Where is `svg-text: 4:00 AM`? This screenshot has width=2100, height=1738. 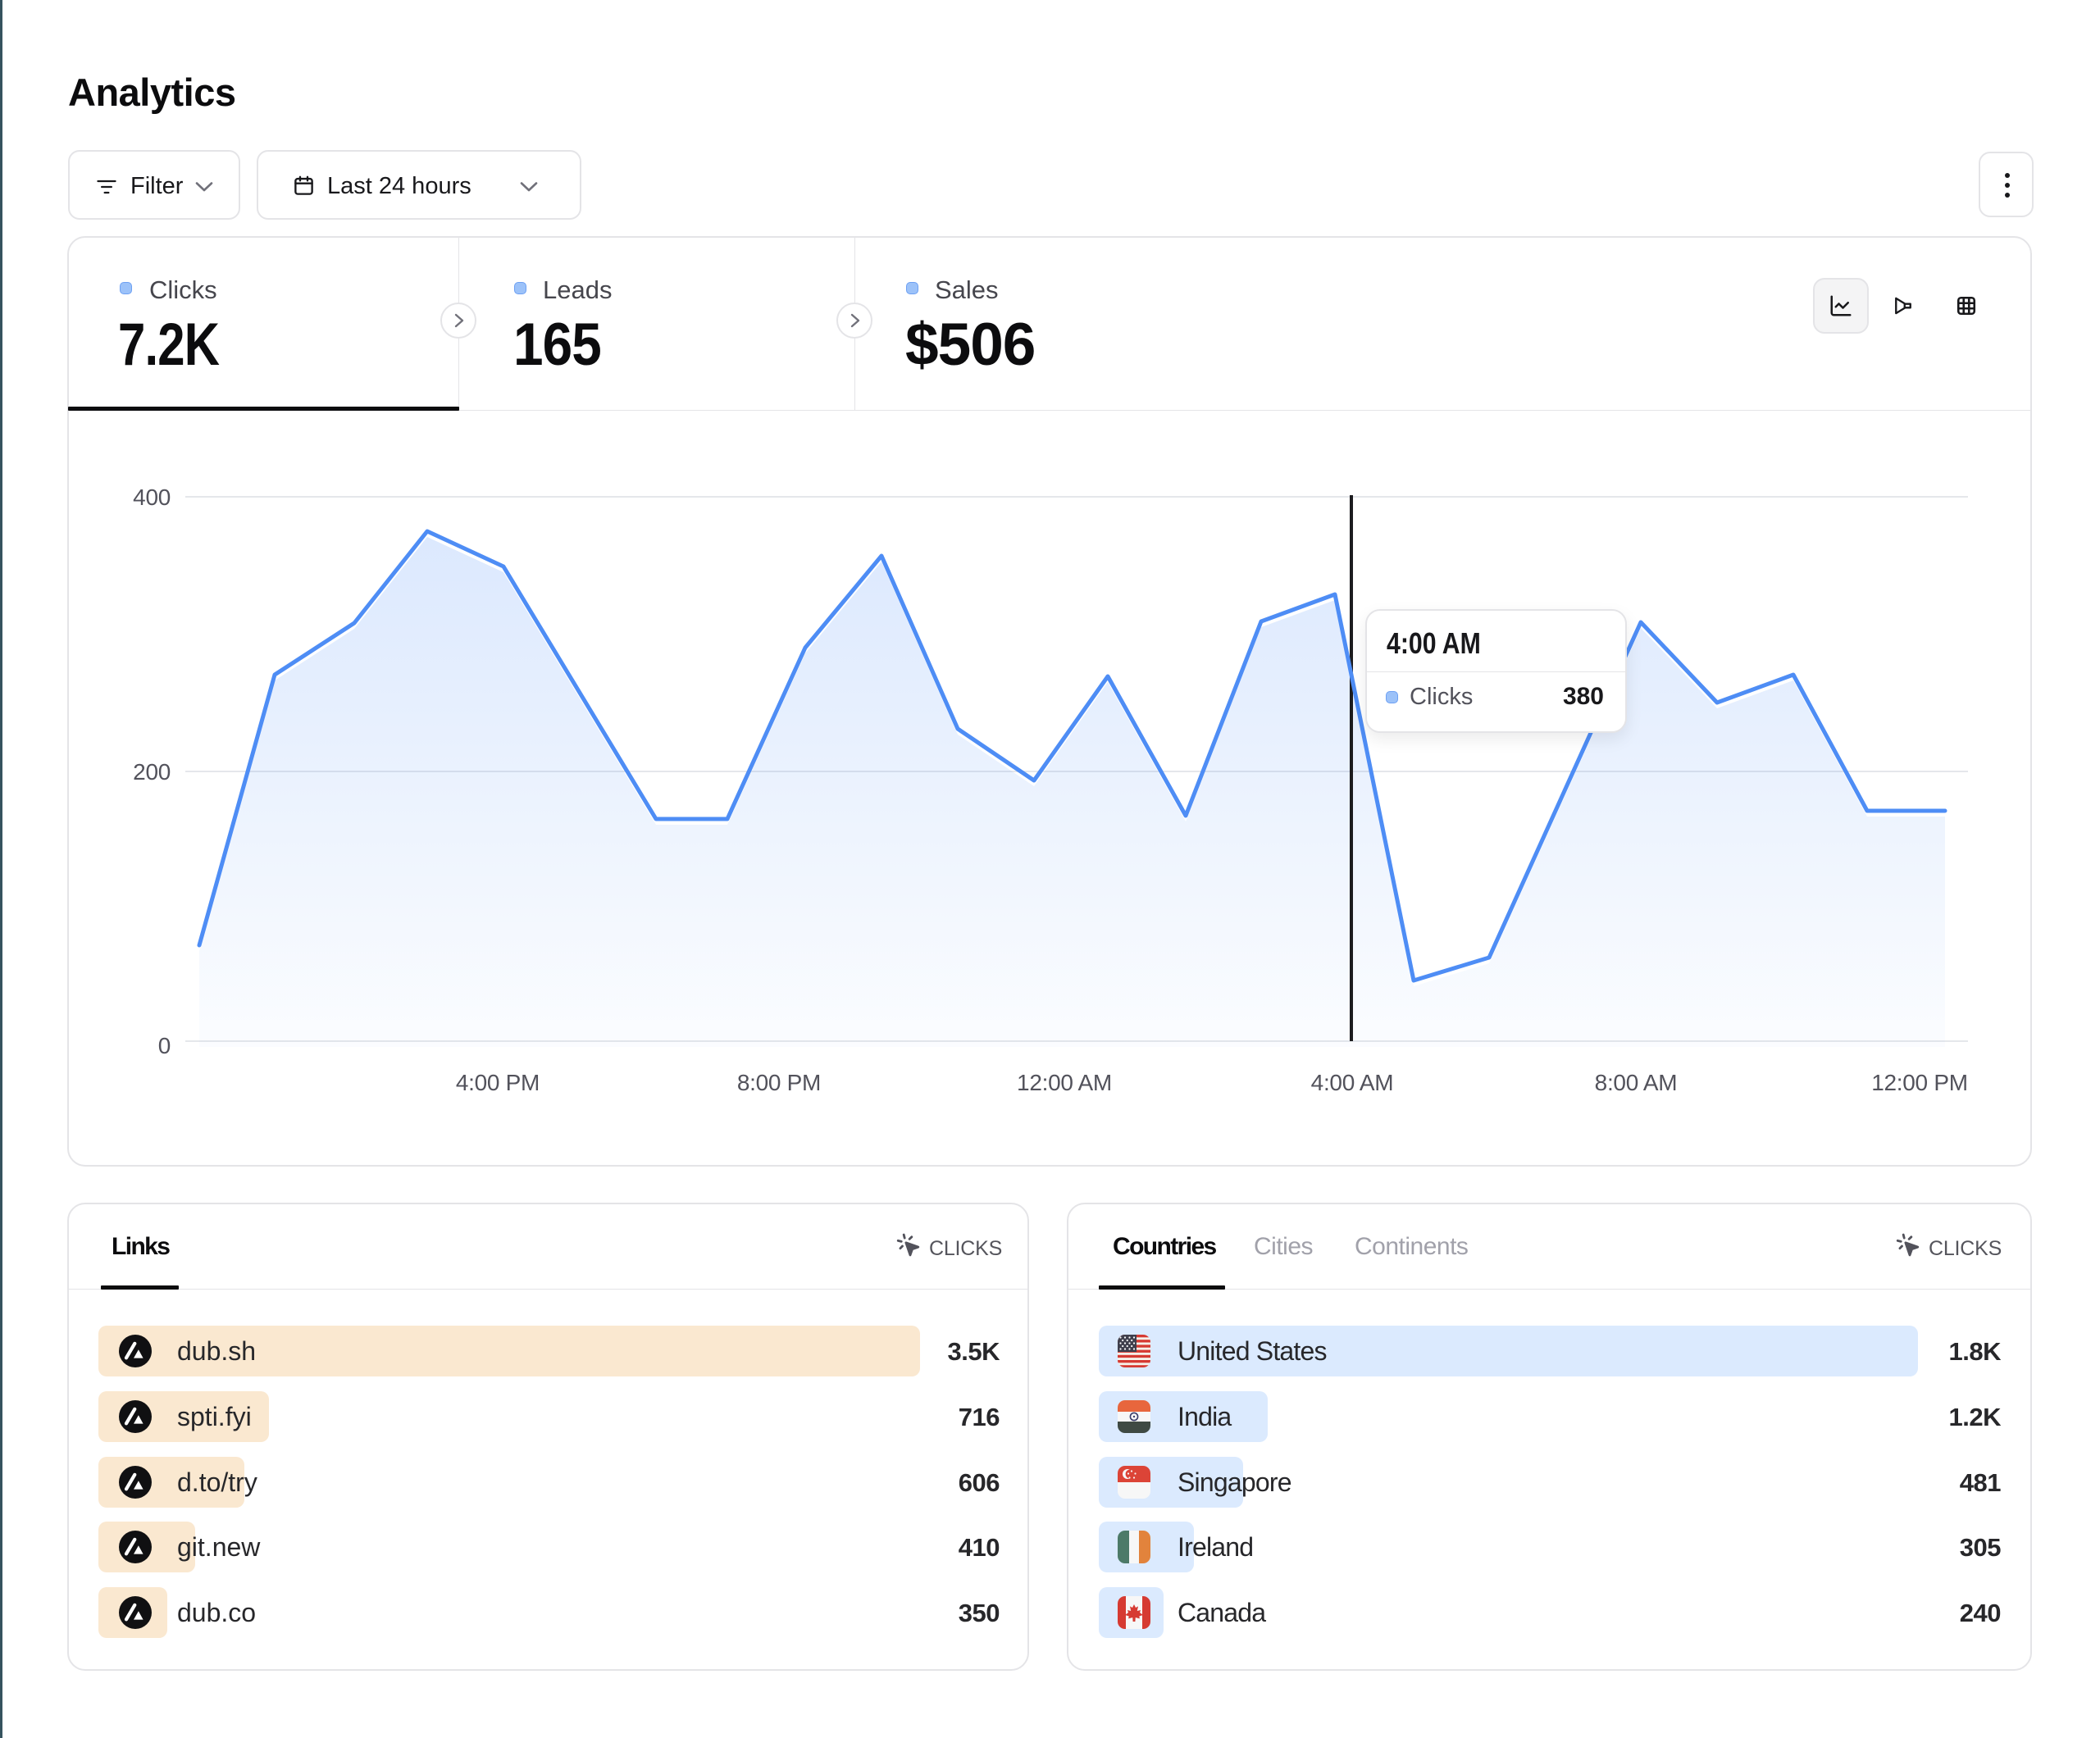 svg-text: 4:00 AM is located at coordinates (1352, 1082).